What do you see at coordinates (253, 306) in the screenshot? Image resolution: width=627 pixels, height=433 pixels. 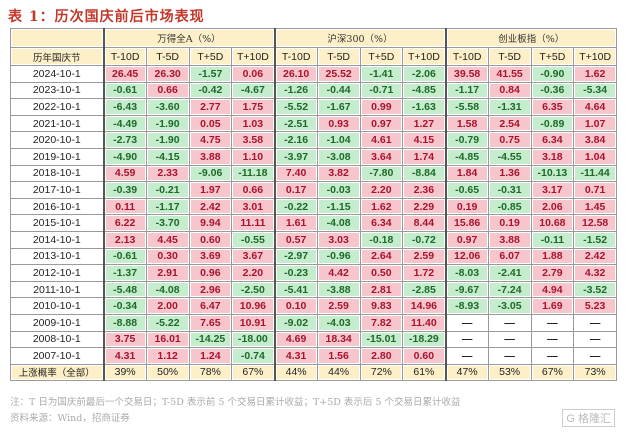 I see `value-cell: 10.96` at bounding box center [253, 306].